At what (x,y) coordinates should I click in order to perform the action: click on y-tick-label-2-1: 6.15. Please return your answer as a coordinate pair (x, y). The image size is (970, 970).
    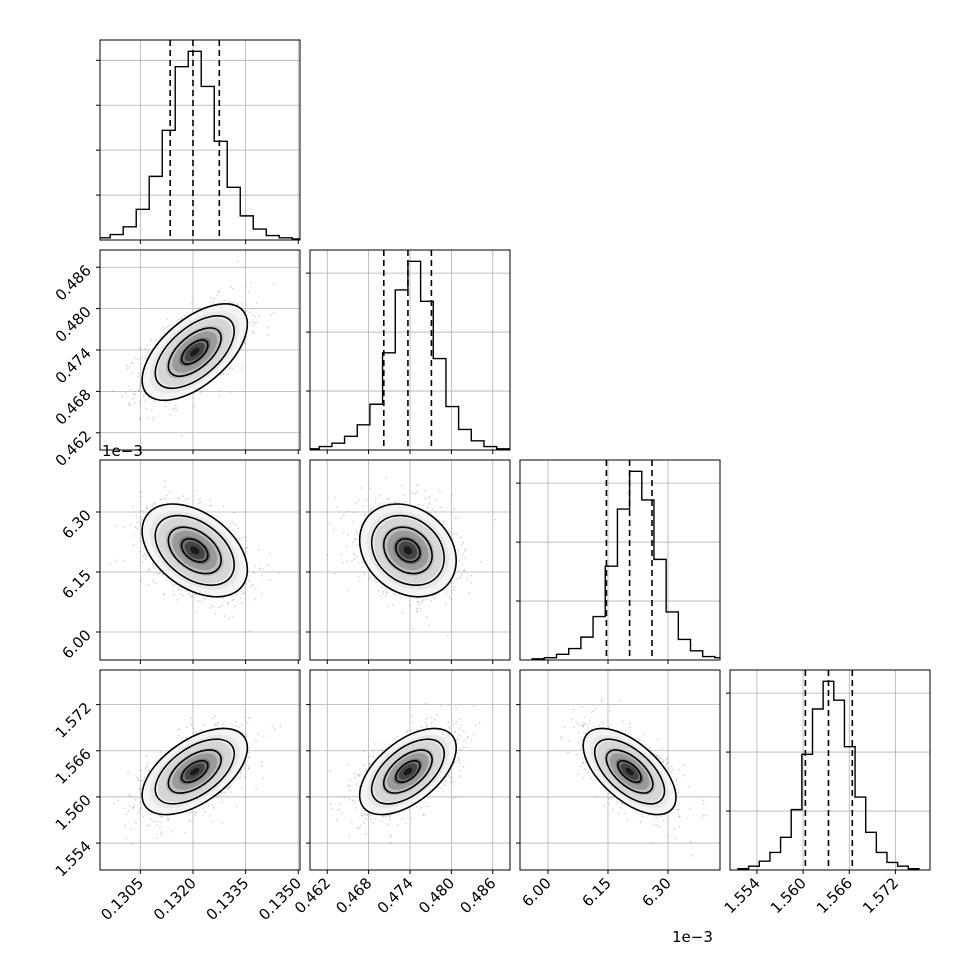
    Looking at the image, I should click on (76, 584).